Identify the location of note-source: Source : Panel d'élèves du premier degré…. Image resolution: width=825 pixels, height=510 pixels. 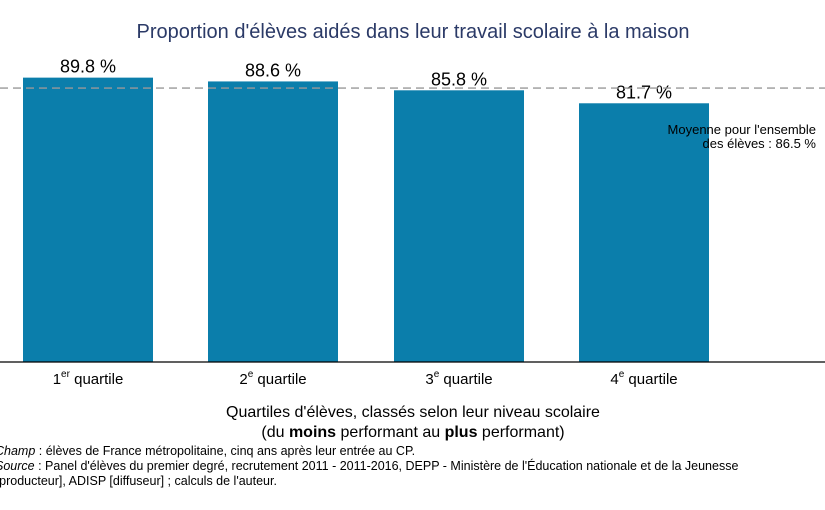
(369, 466).